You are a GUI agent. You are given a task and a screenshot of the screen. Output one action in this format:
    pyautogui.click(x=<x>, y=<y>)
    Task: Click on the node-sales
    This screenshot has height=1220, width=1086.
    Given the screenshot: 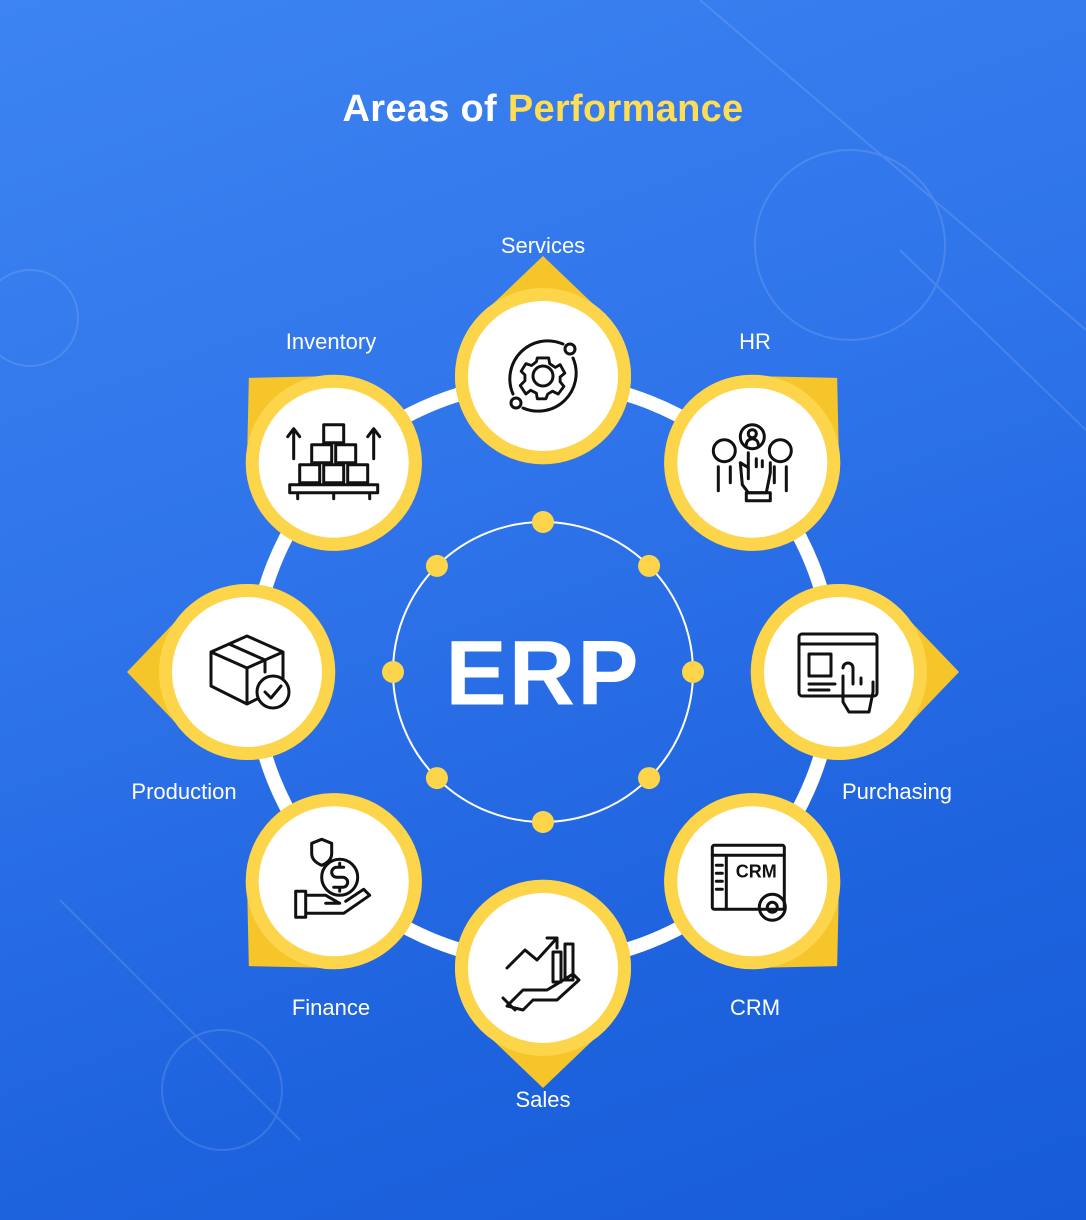 What is the action you would take?
    pyautogui.click(x=543, y=983)
    